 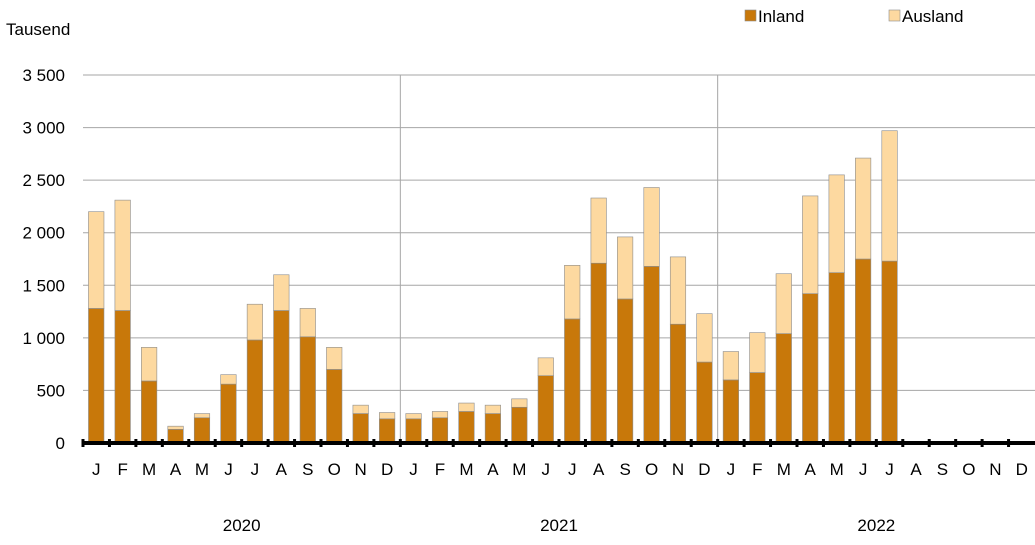 I want to click on y-tick-label: 0, so click(x=60, y=443).